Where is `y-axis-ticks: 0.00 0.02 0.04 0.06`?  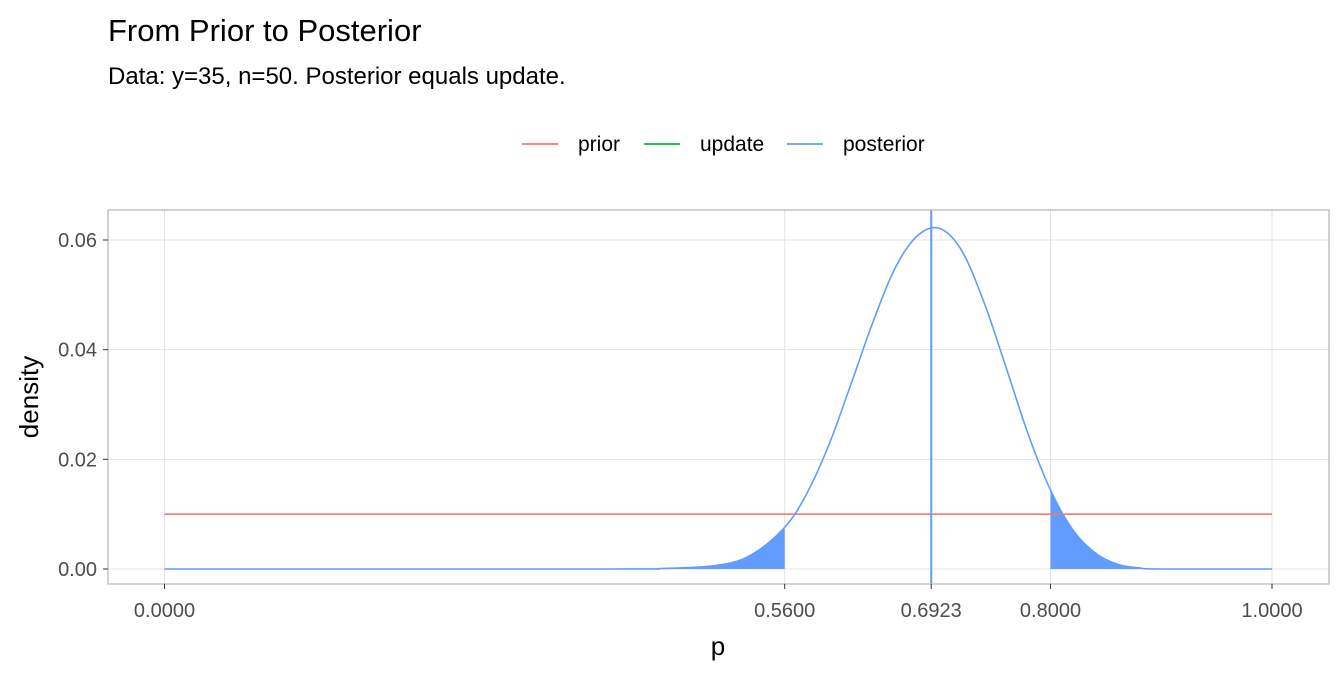 y-axis-ticks: 0.00 0.02 0.04 0.06 is located at coordinates (83, 405).